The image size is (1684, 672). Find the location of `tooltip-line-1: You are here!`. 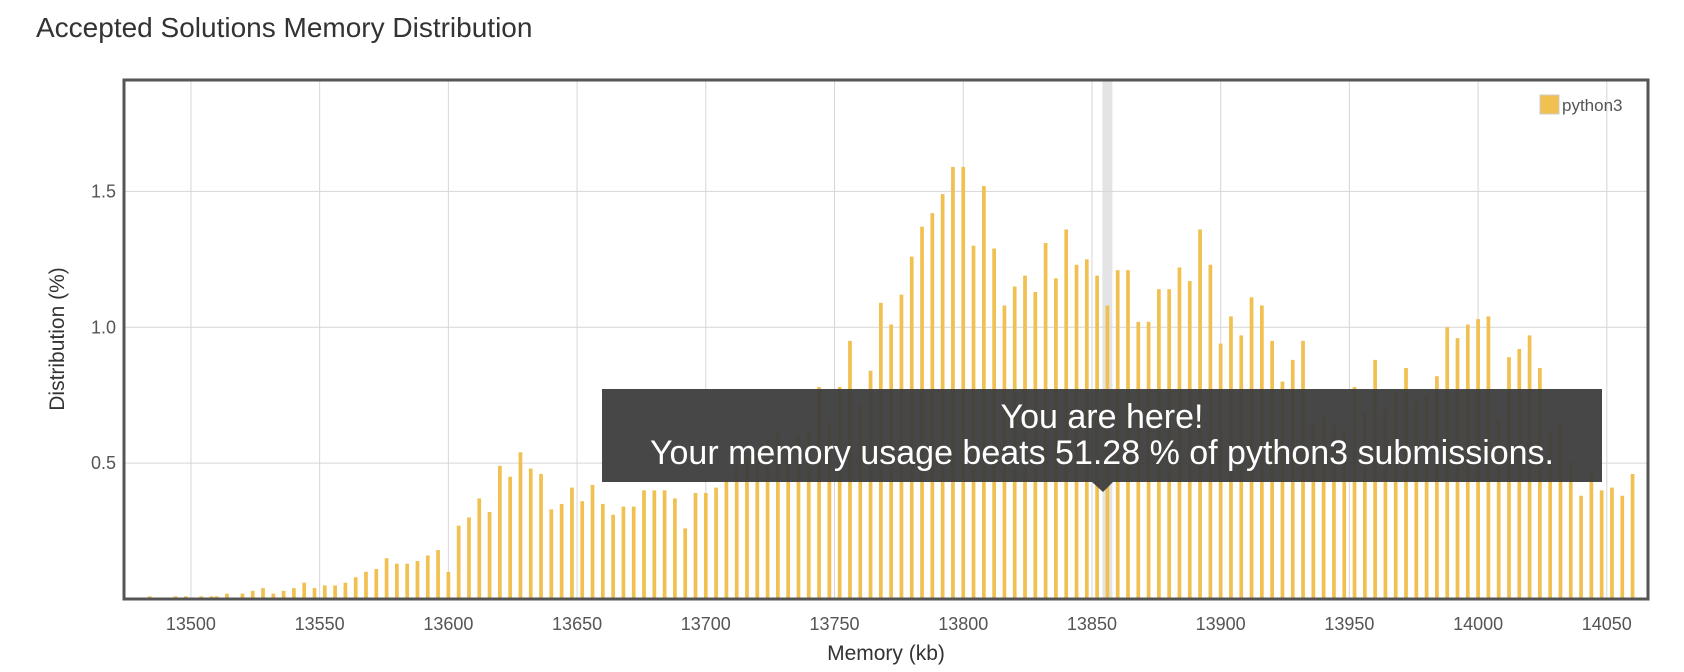

tooltip-line-1: You are here! is located at coordinates (1102, 417).